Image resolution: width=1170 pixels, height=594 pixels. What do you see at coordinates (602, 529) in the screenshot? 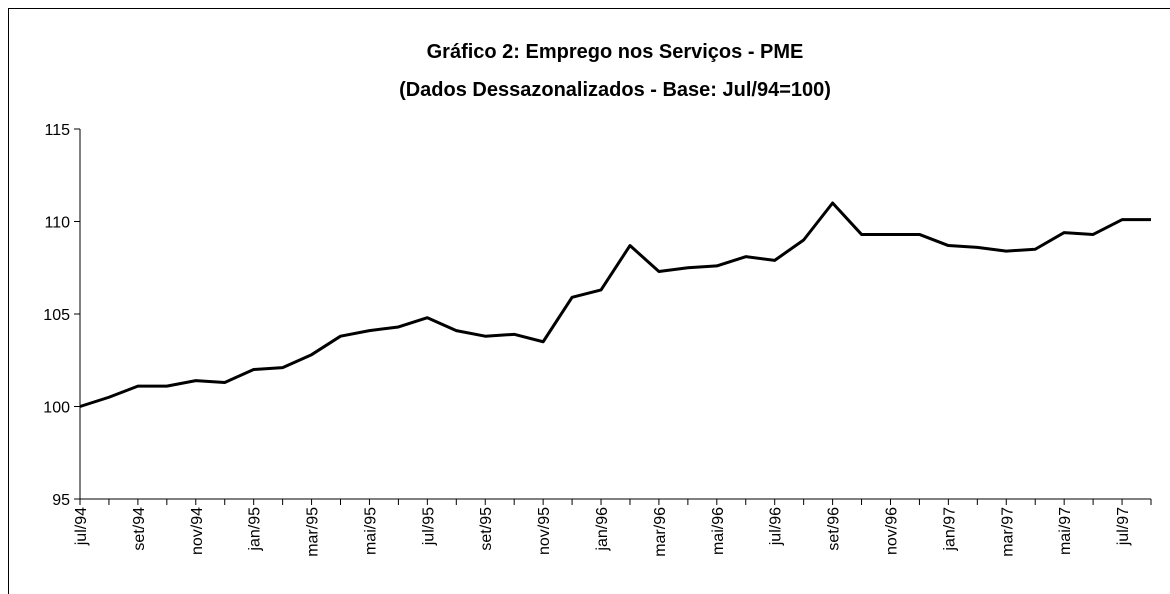
I see `x-tick-label: jan/96` at bounding box center [602, 529].